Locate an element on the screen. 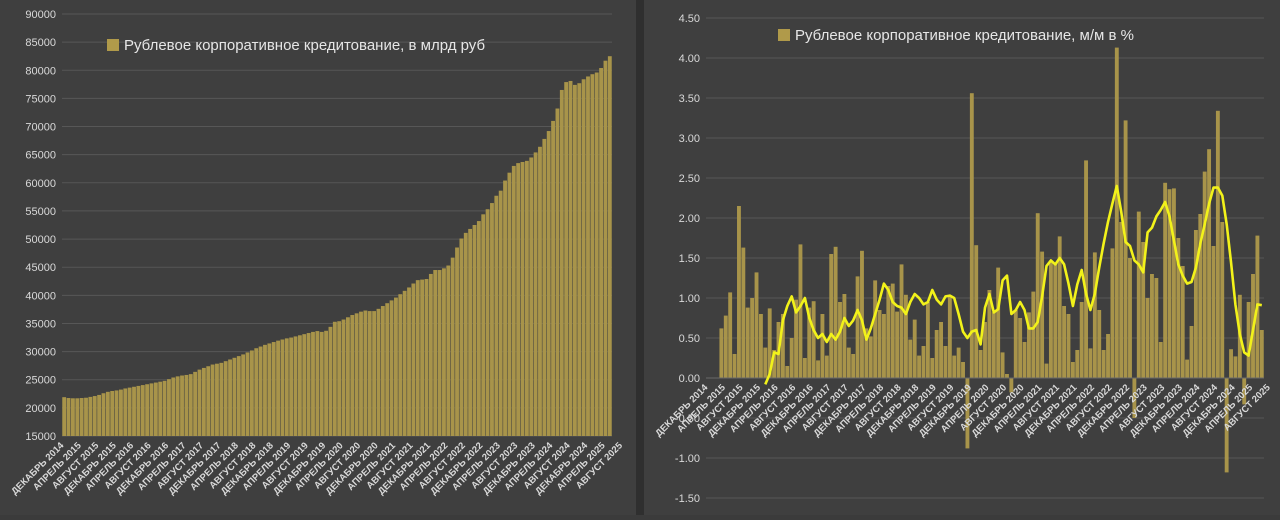 This screenshot has height=520, width=1280. panel-divider is located at coordinates (640, 257).